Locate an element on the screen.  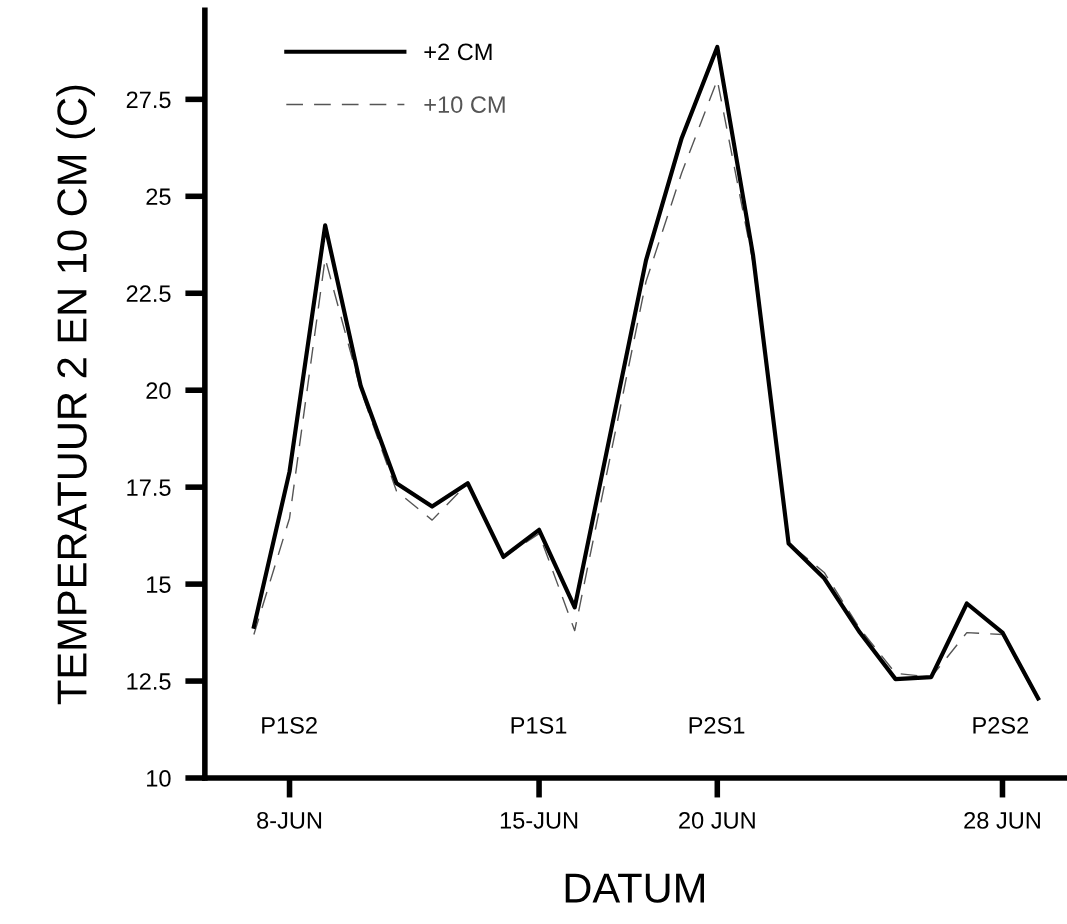
y-tick-label: 12.5 is located at coordinates (149, 681).